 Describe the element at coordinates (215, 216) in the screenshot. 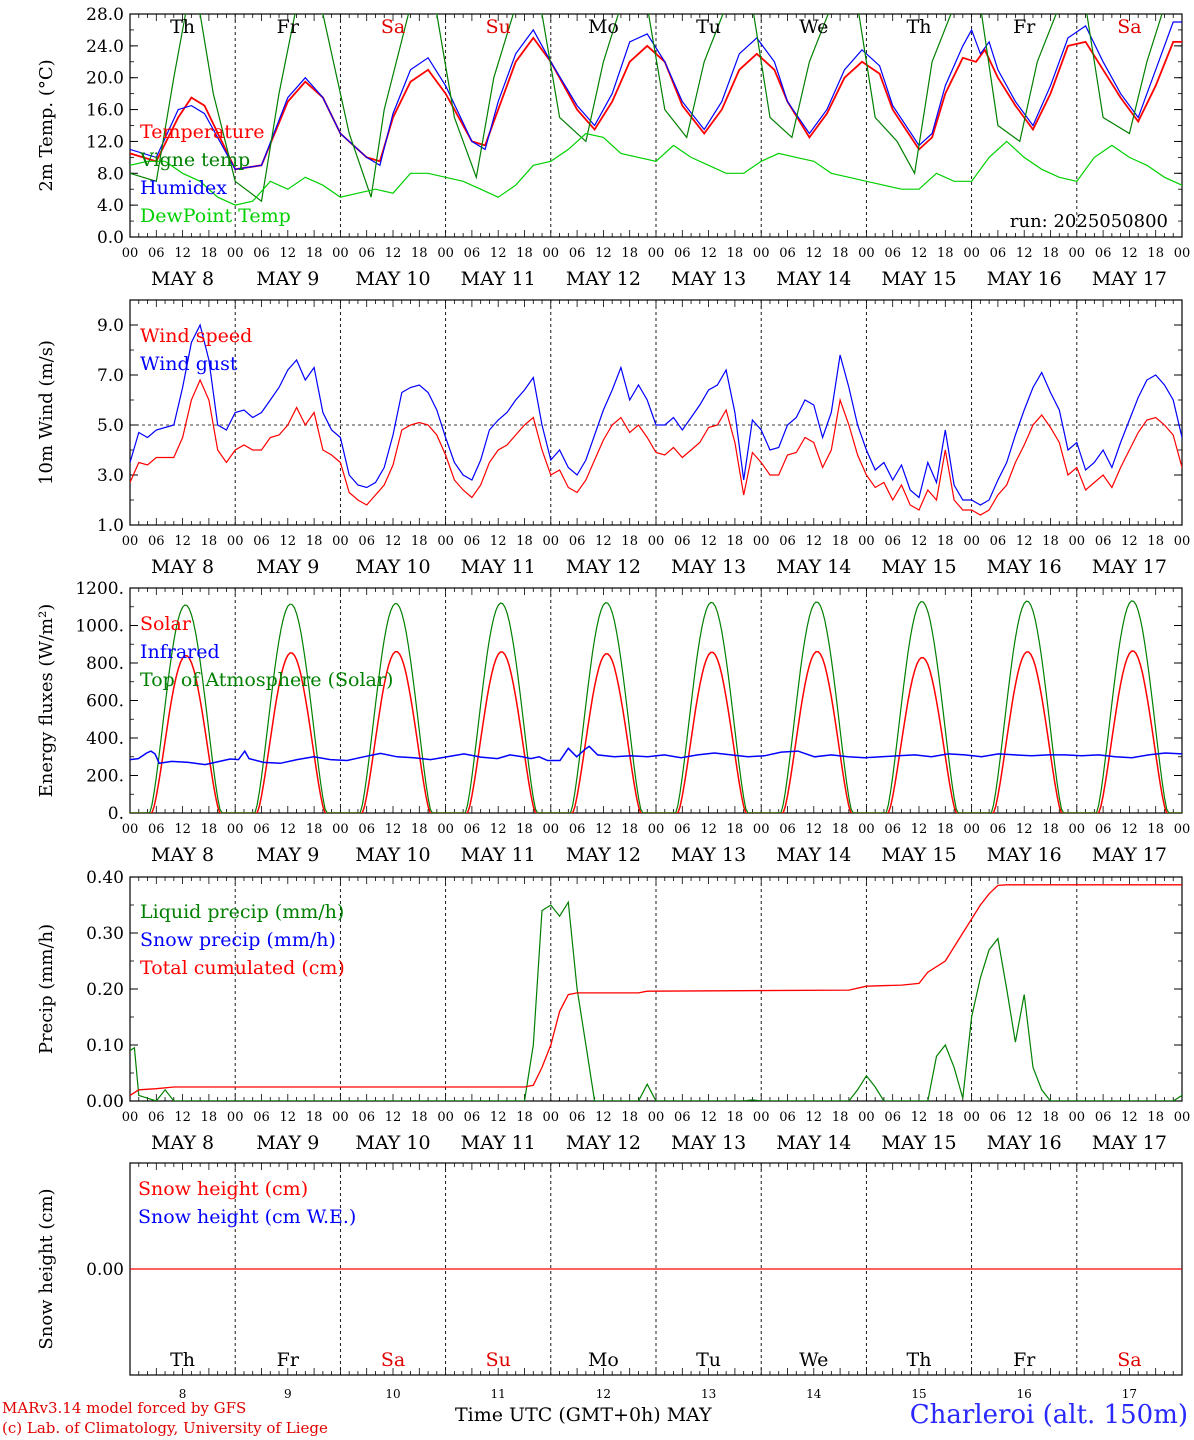

I see `legend-item: DewPoint Temp` at that location.